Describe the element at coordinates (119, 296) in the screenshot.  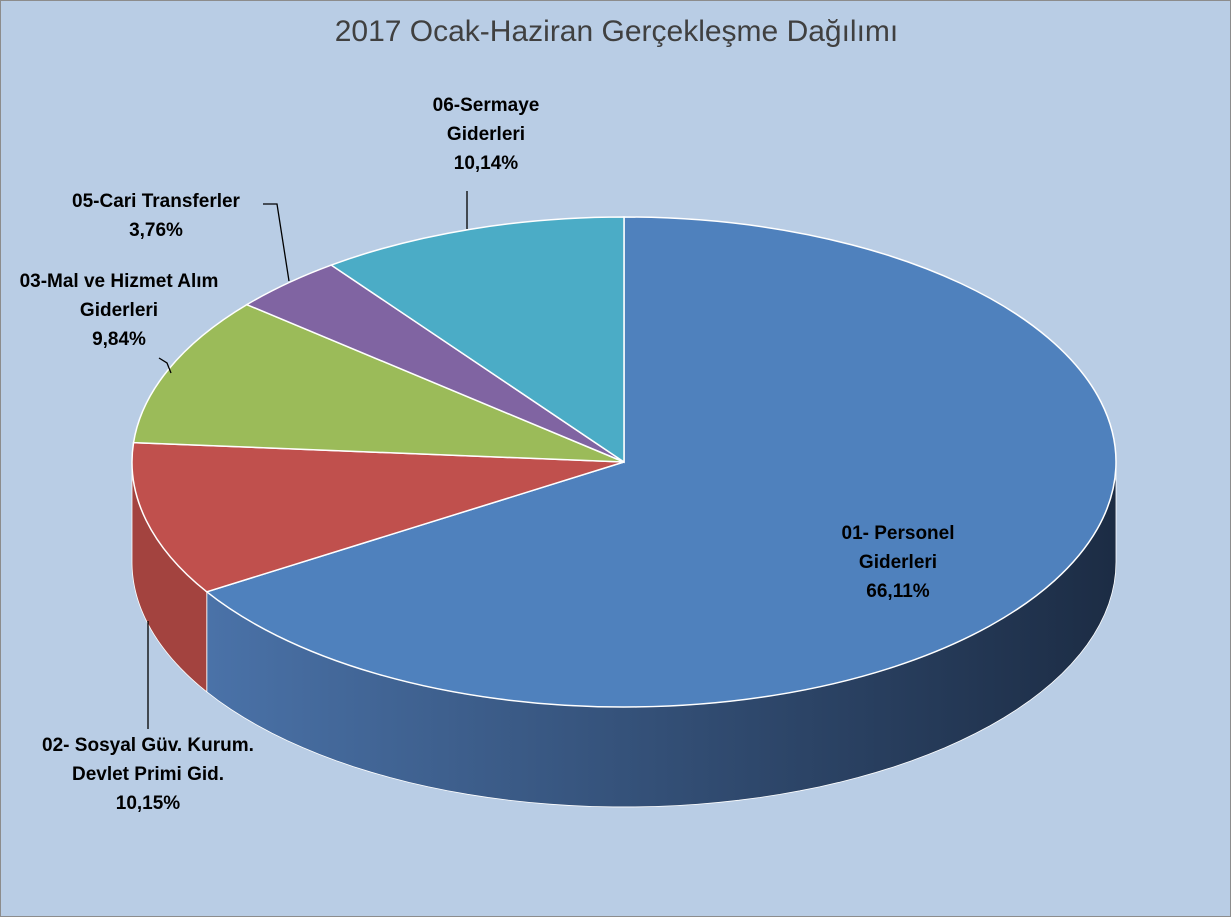
I see `category-label: 03-Mal ve Hizmet Alım Giderleri` at that location.